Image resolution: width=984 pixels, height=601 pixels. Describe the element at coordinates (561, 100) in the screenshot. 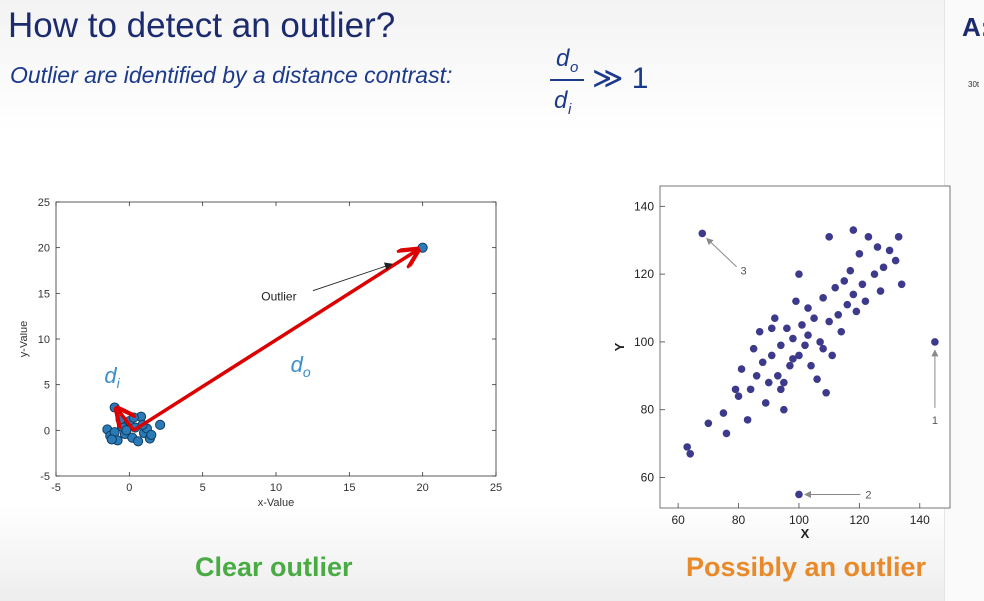

I see `formula-denominator: d` at that location.